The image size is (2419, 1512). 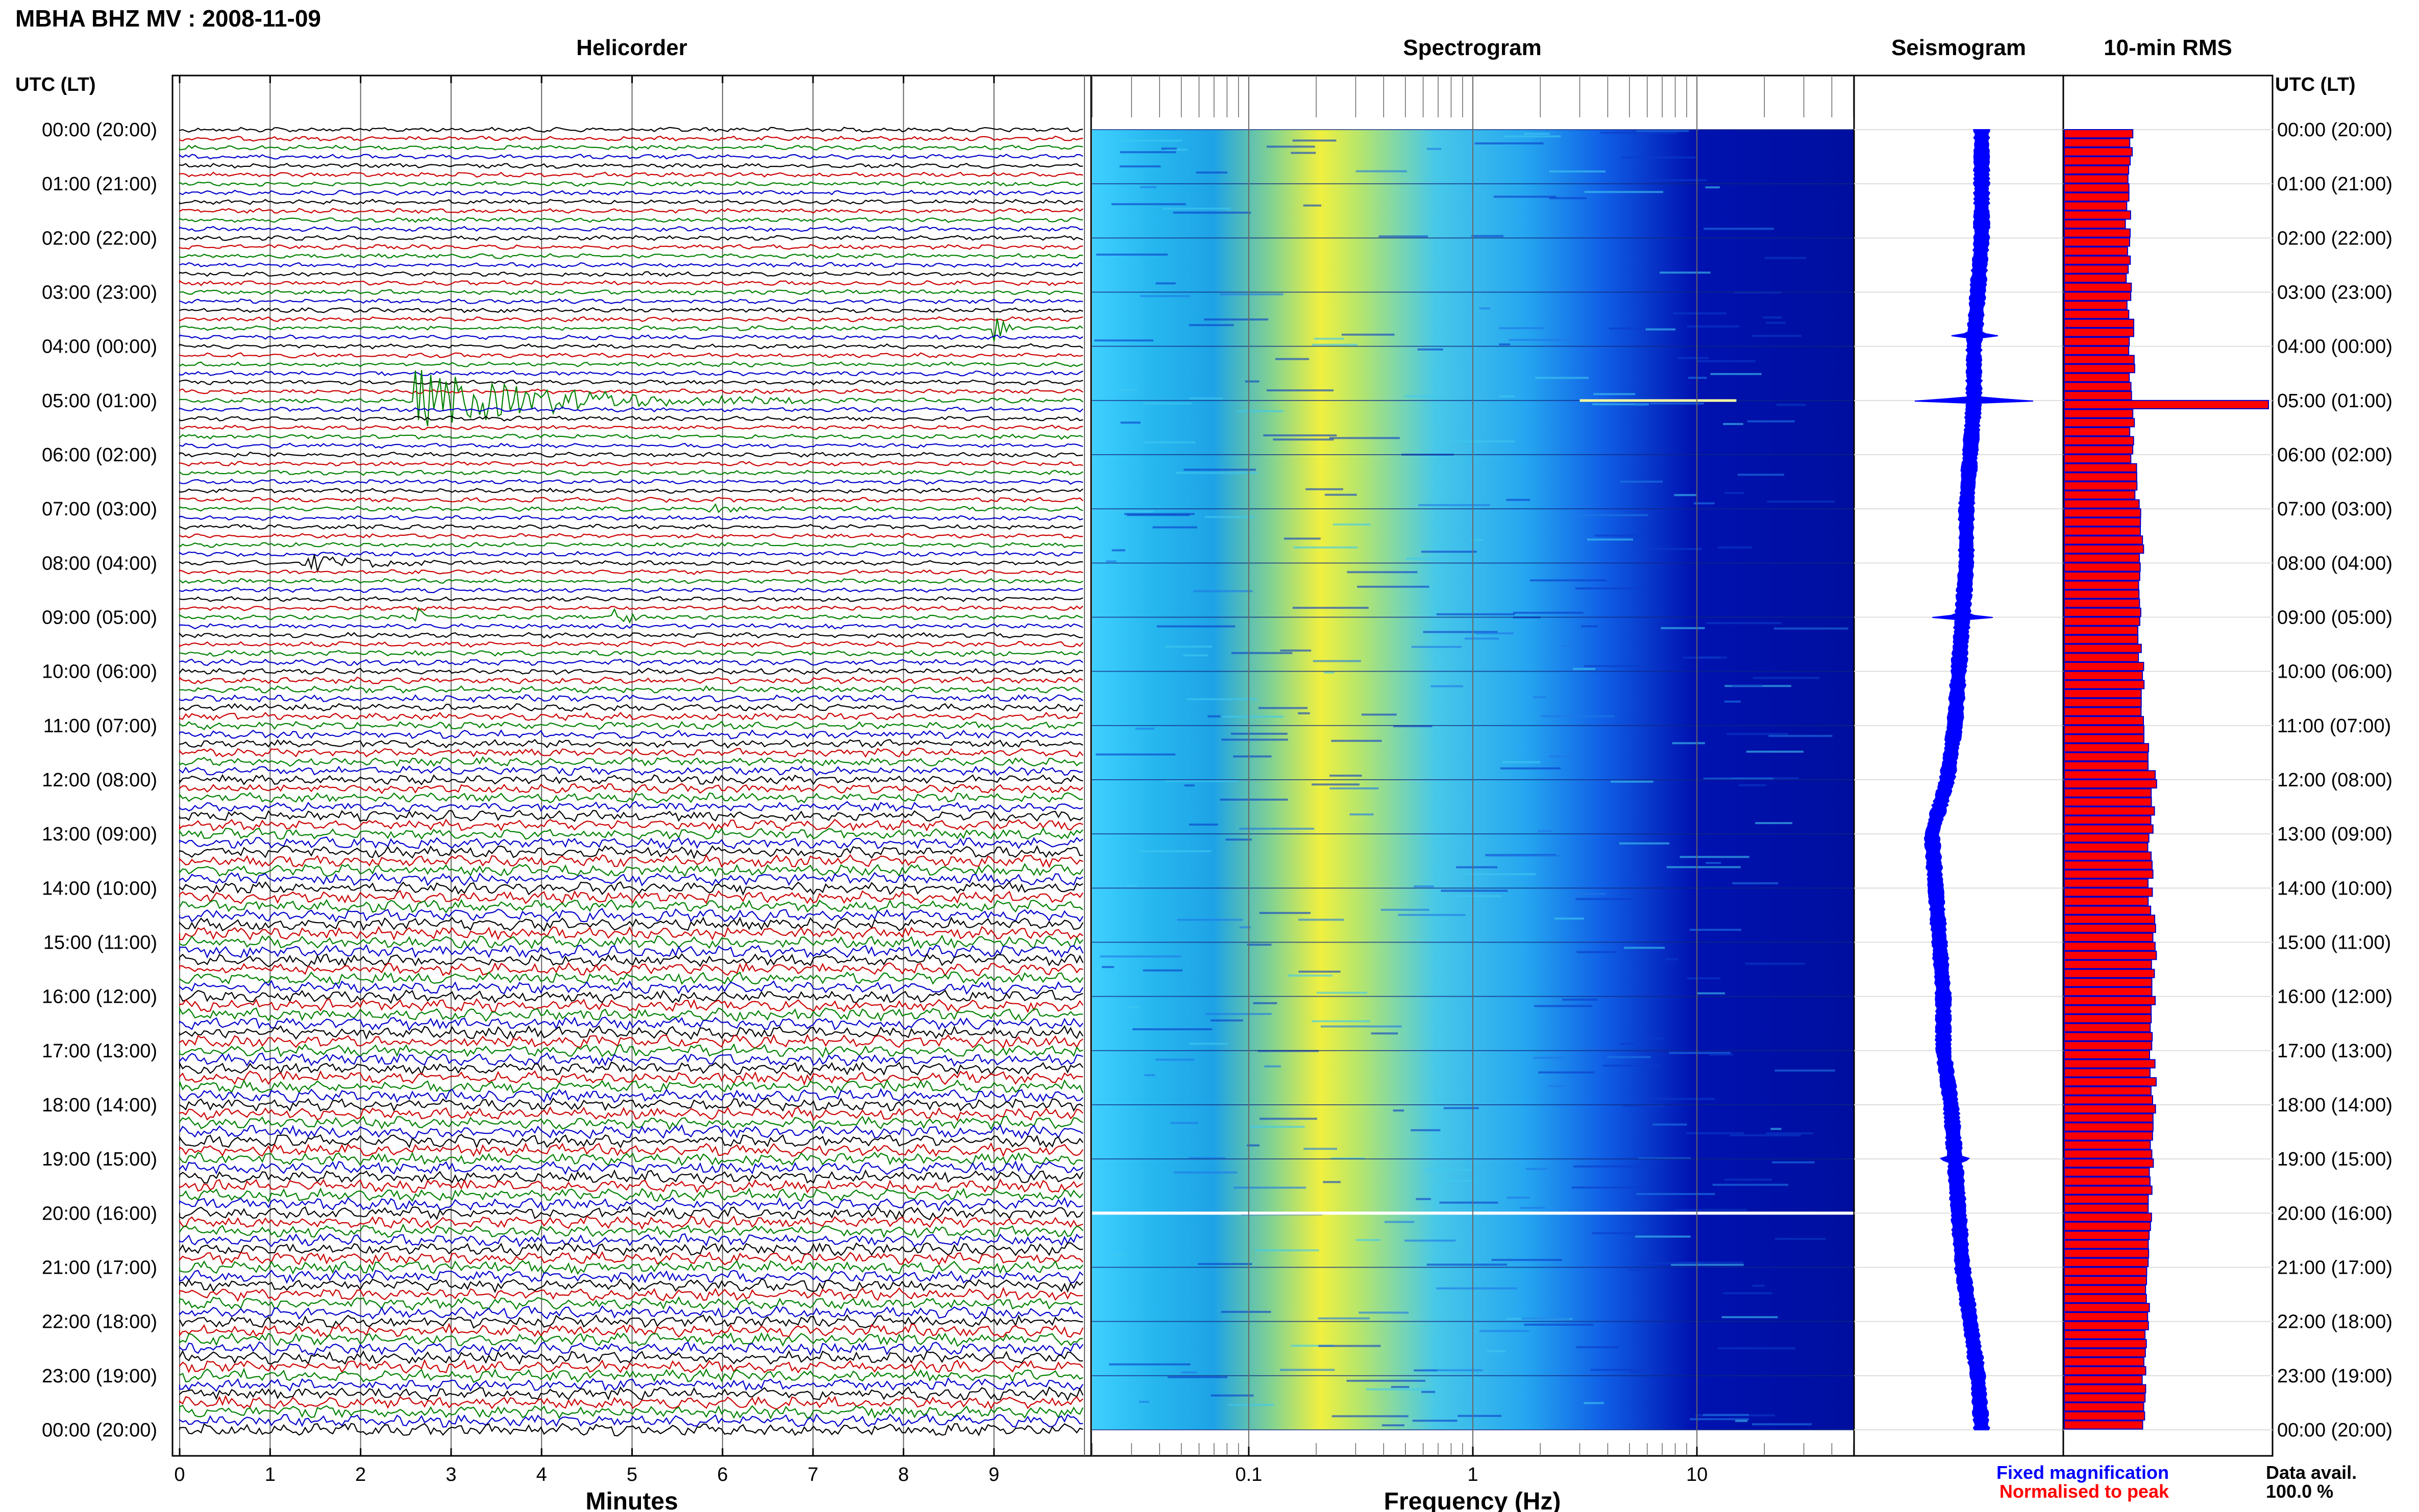 I want to click on hour-tick-label-left: 01:00 (21:00), so click(x=99, y=184).